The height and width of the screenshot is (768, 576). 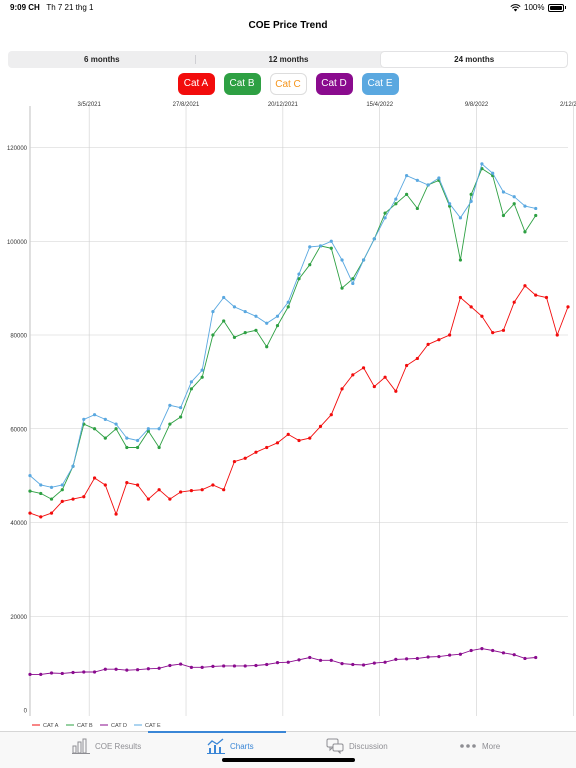 What do you see at coordinates (334, 84) in the screenshot?
I see `cat-d-toggle: Cat D` at bounding box center [334, 84].